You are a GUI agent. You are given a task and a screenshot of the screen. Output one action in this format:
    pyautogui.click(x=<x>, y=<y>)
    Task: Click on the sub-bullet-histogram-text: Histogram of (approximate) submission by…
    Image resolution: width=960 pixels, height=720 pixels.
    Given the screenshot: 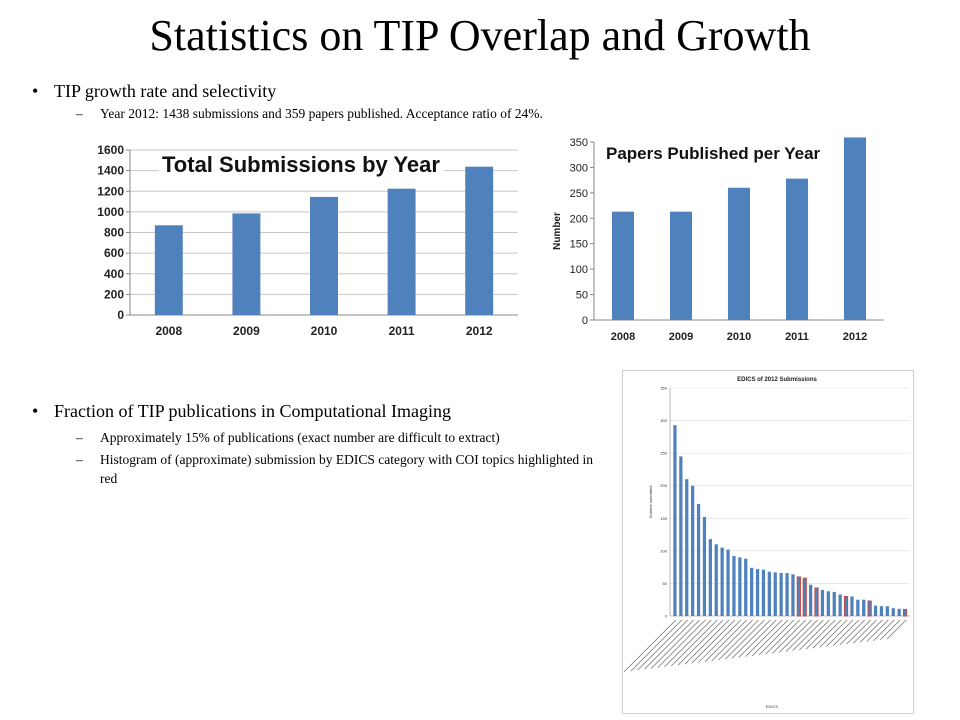 What is the action you would take?
    pyautogui.click(x=347, y=469)
    